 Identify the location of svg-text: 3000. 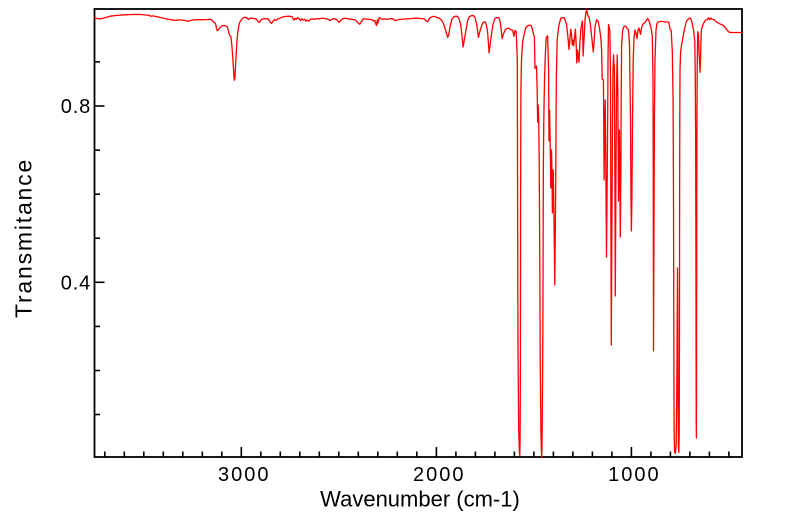
(244, 475).